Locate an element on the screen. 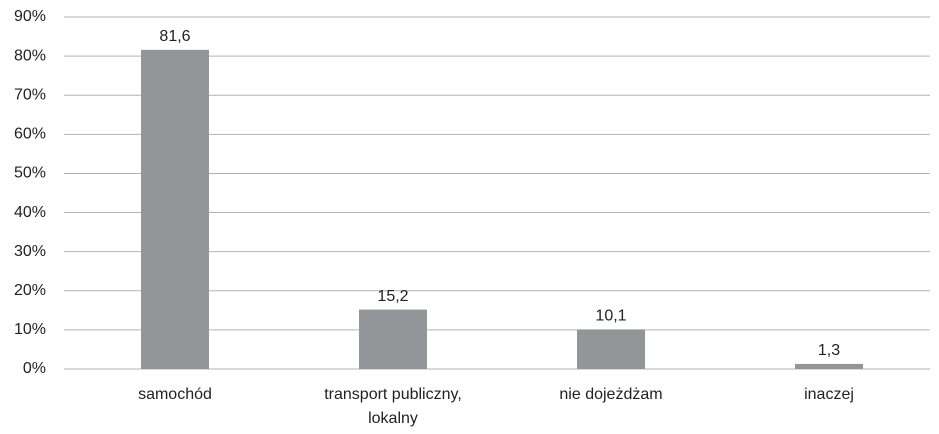 This screenshot has width=939, height=434. x-tick-label: samochód is located at coordinates (175, 394).